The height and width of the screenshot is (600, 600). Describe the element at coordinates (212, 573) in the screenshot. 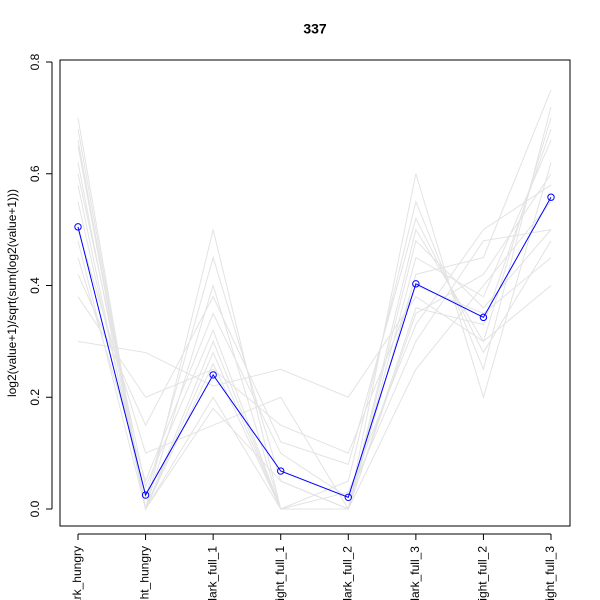

I see `x-tick-label: dark_full_1` at that location.